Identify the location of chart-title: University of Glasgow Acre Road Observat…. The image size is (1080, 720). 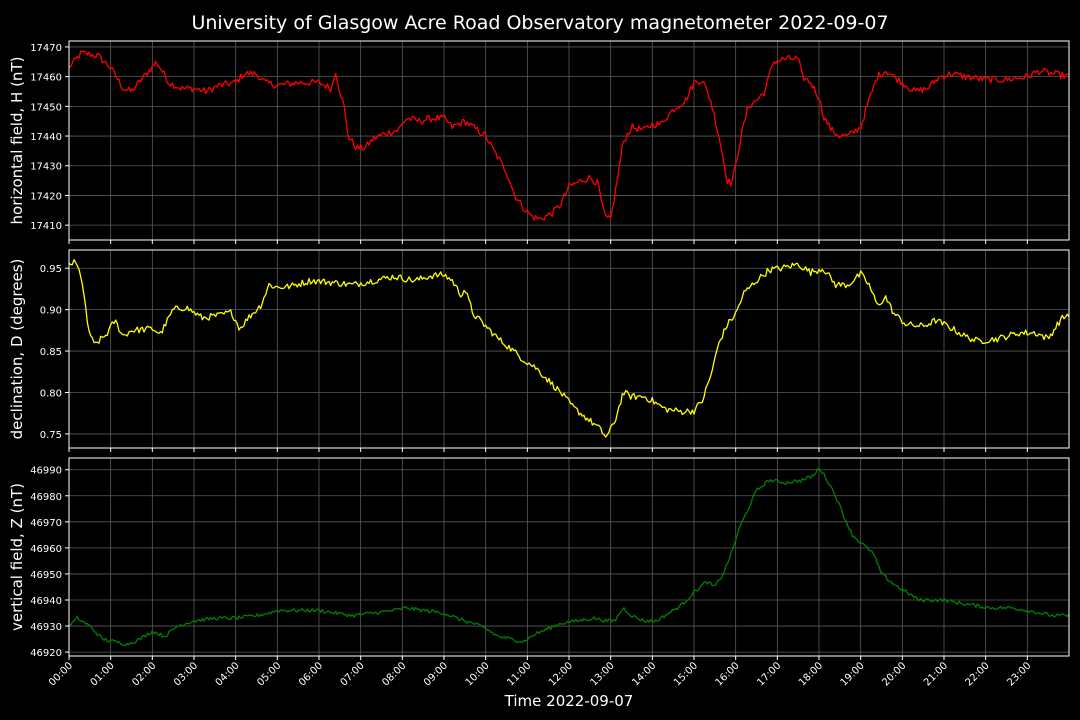
(539, 23).